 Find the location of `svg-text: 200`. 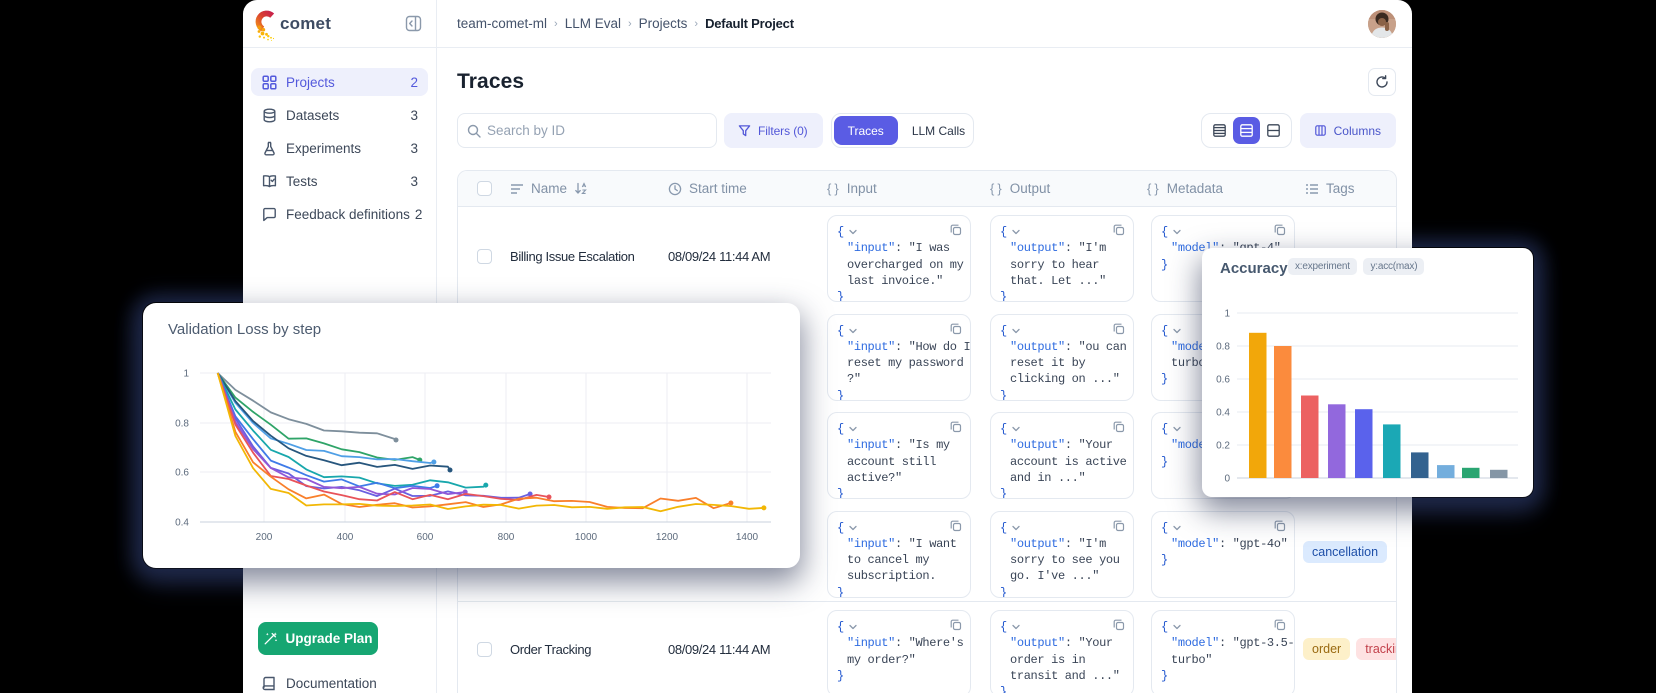

svg-text: 200 is located at coordinates (264, 537).